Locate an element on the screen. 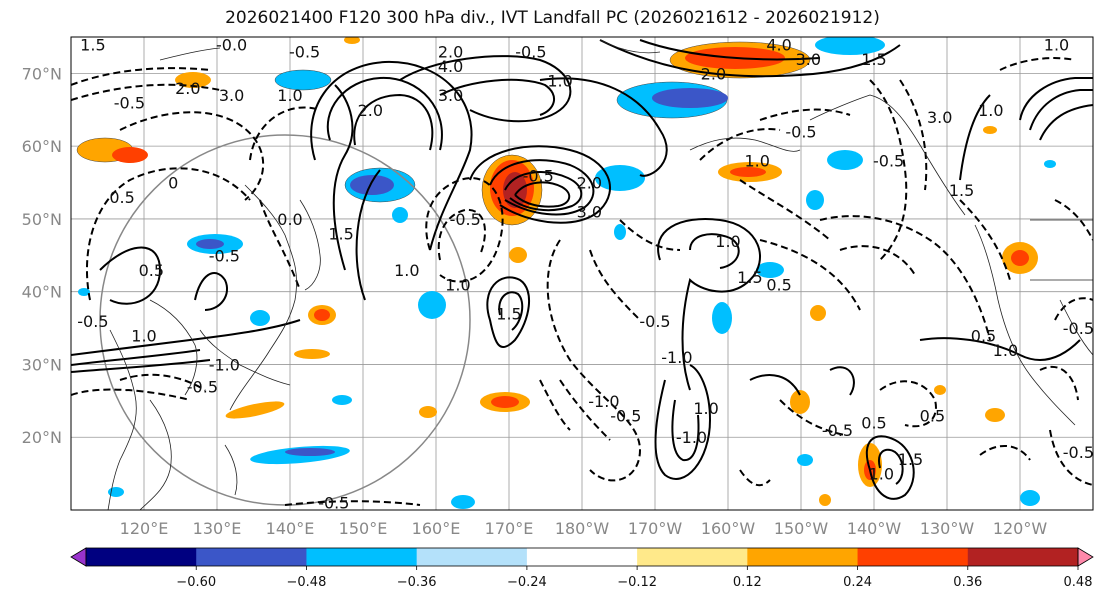 The height and width of the screenshot is (604, 1105). colorbar-tick-label: −0.24 is located at coordinates (527, 582).